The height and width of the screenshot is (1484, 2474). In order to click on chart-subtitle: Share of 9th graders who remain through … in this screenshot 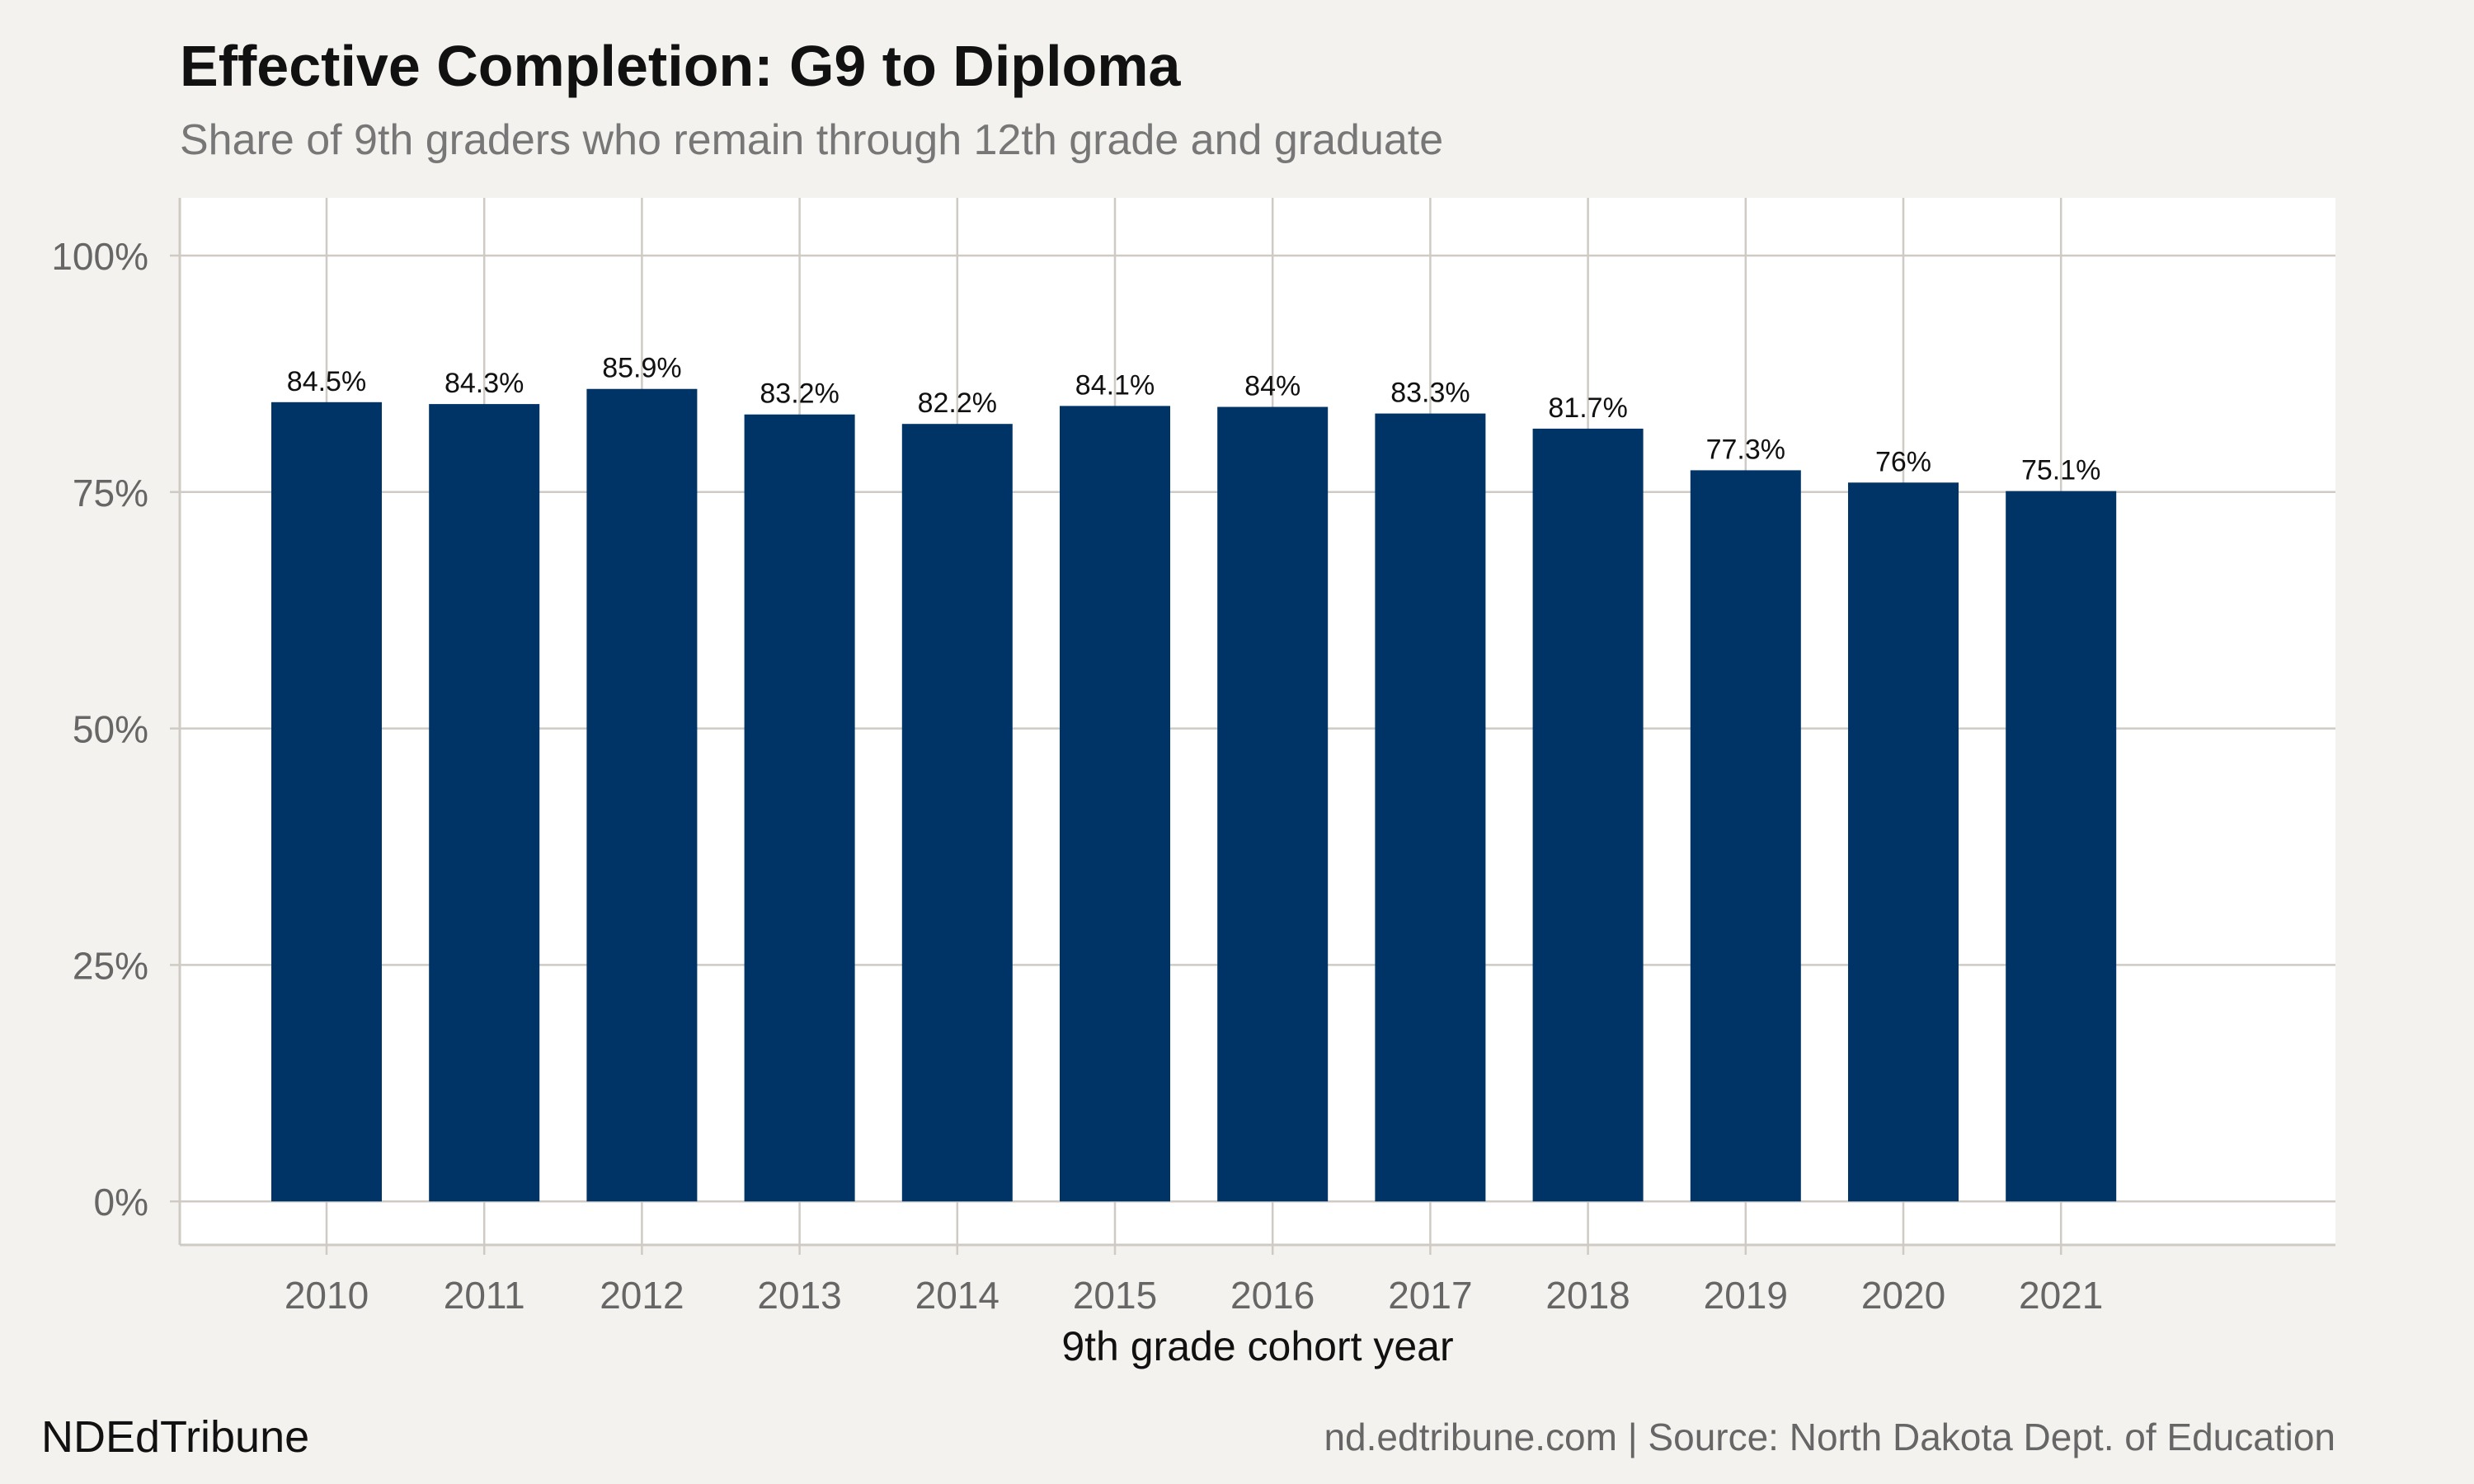, I will do `click(812, 140)`.